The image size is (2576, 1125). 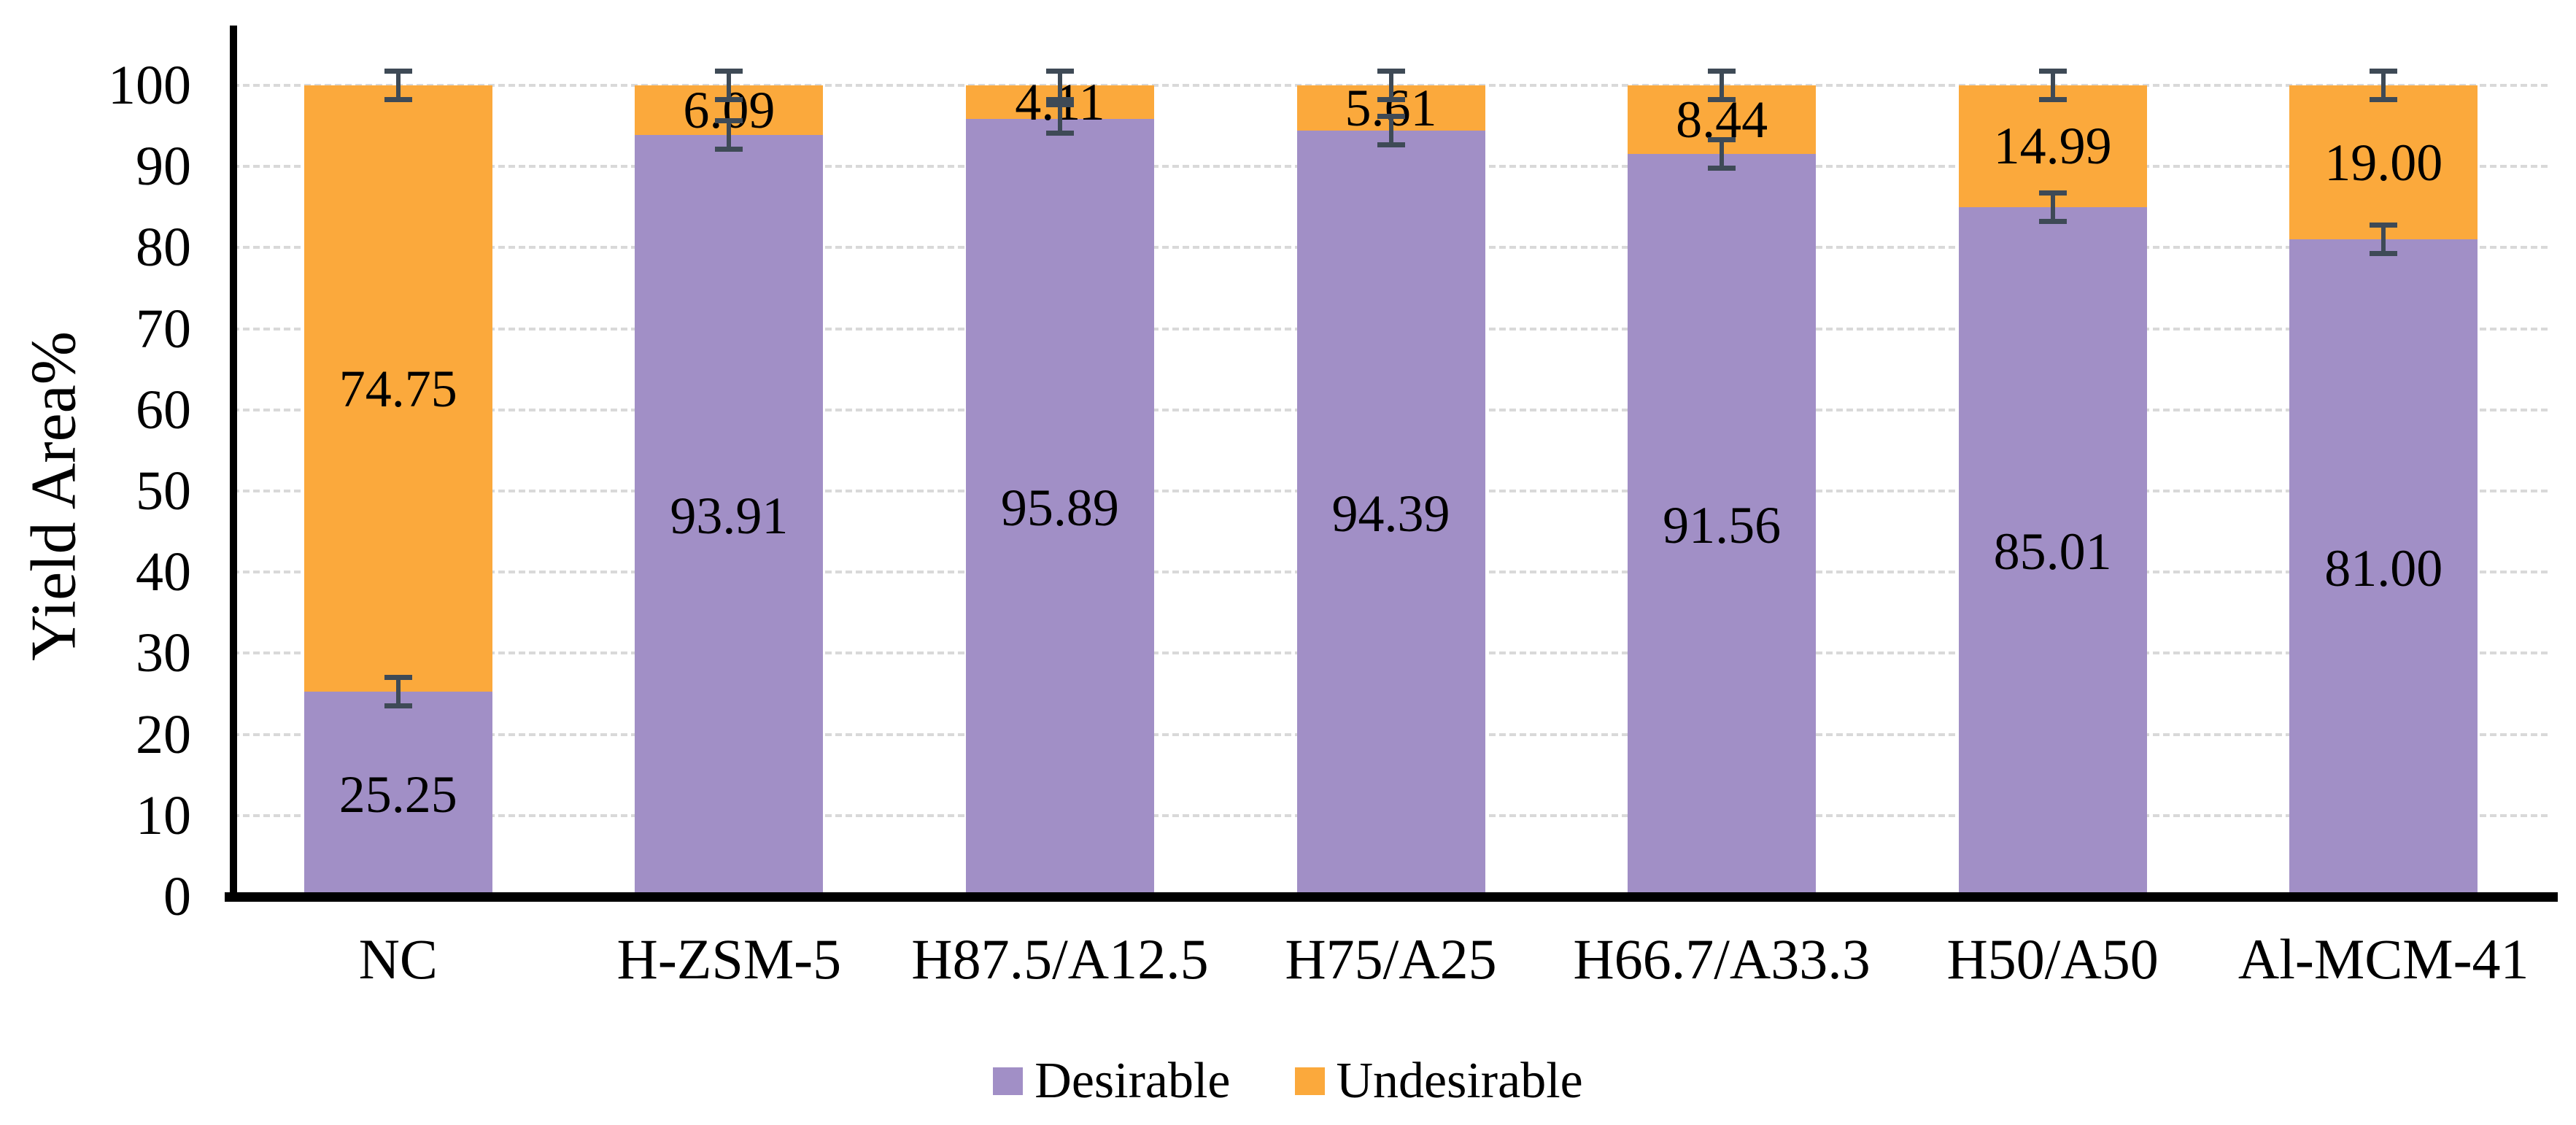 I want to click on legend-label: Undesirable, so click(x=1459, y=1081).